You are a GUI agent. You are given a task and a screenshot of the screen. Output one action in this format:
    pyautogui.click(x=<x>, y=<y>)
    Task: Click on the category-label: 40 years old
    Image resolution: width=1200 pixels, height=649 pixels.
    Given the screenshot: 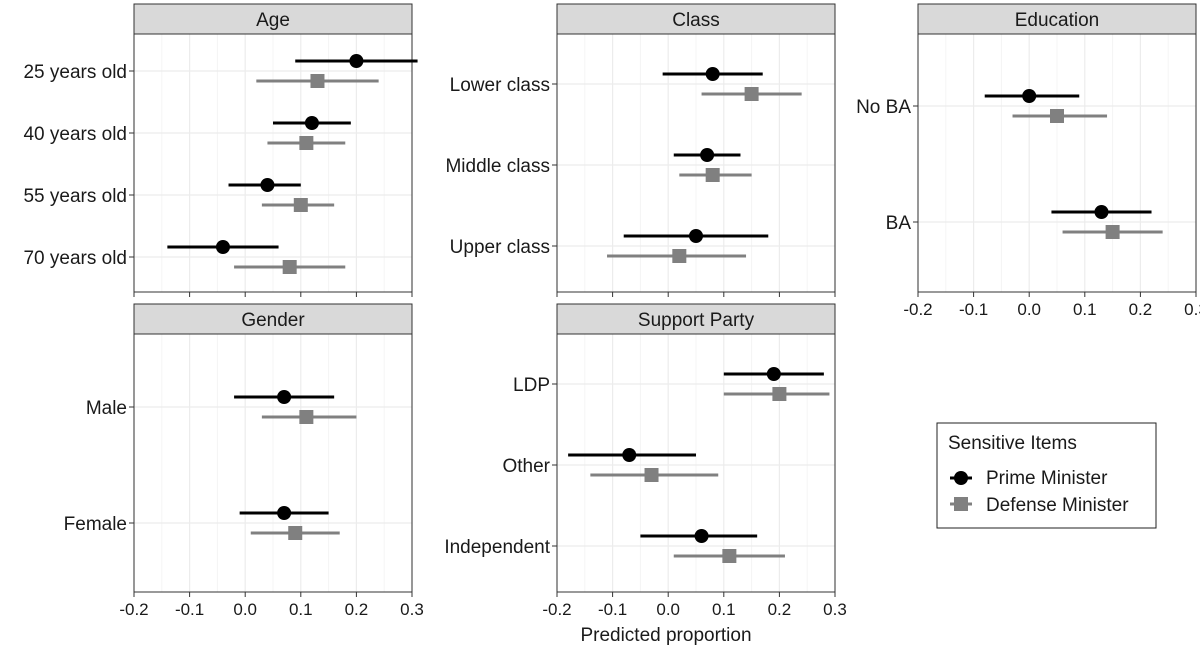 What is the action you would take?
    pyautogui.click(x=75, y=134)
    